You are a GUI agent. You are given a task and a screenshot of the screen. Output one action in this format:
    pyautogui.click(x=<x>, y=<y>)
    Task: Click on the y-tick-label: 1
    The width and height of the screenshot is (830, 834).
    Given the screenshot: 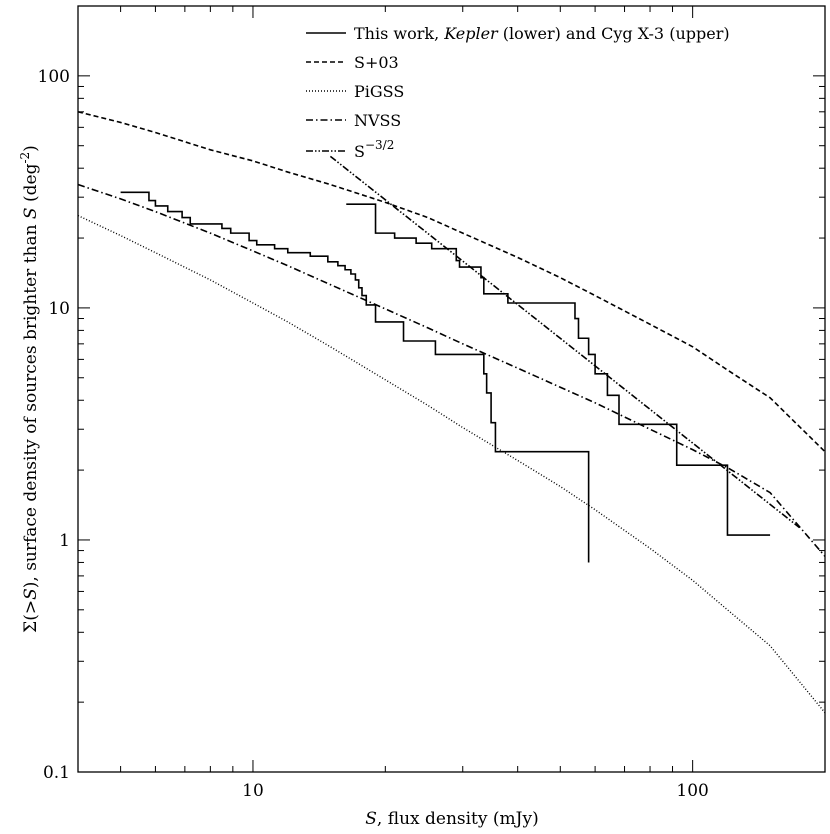 What is the action you would take?
    pyautogui.click(x=64, y=541)
    